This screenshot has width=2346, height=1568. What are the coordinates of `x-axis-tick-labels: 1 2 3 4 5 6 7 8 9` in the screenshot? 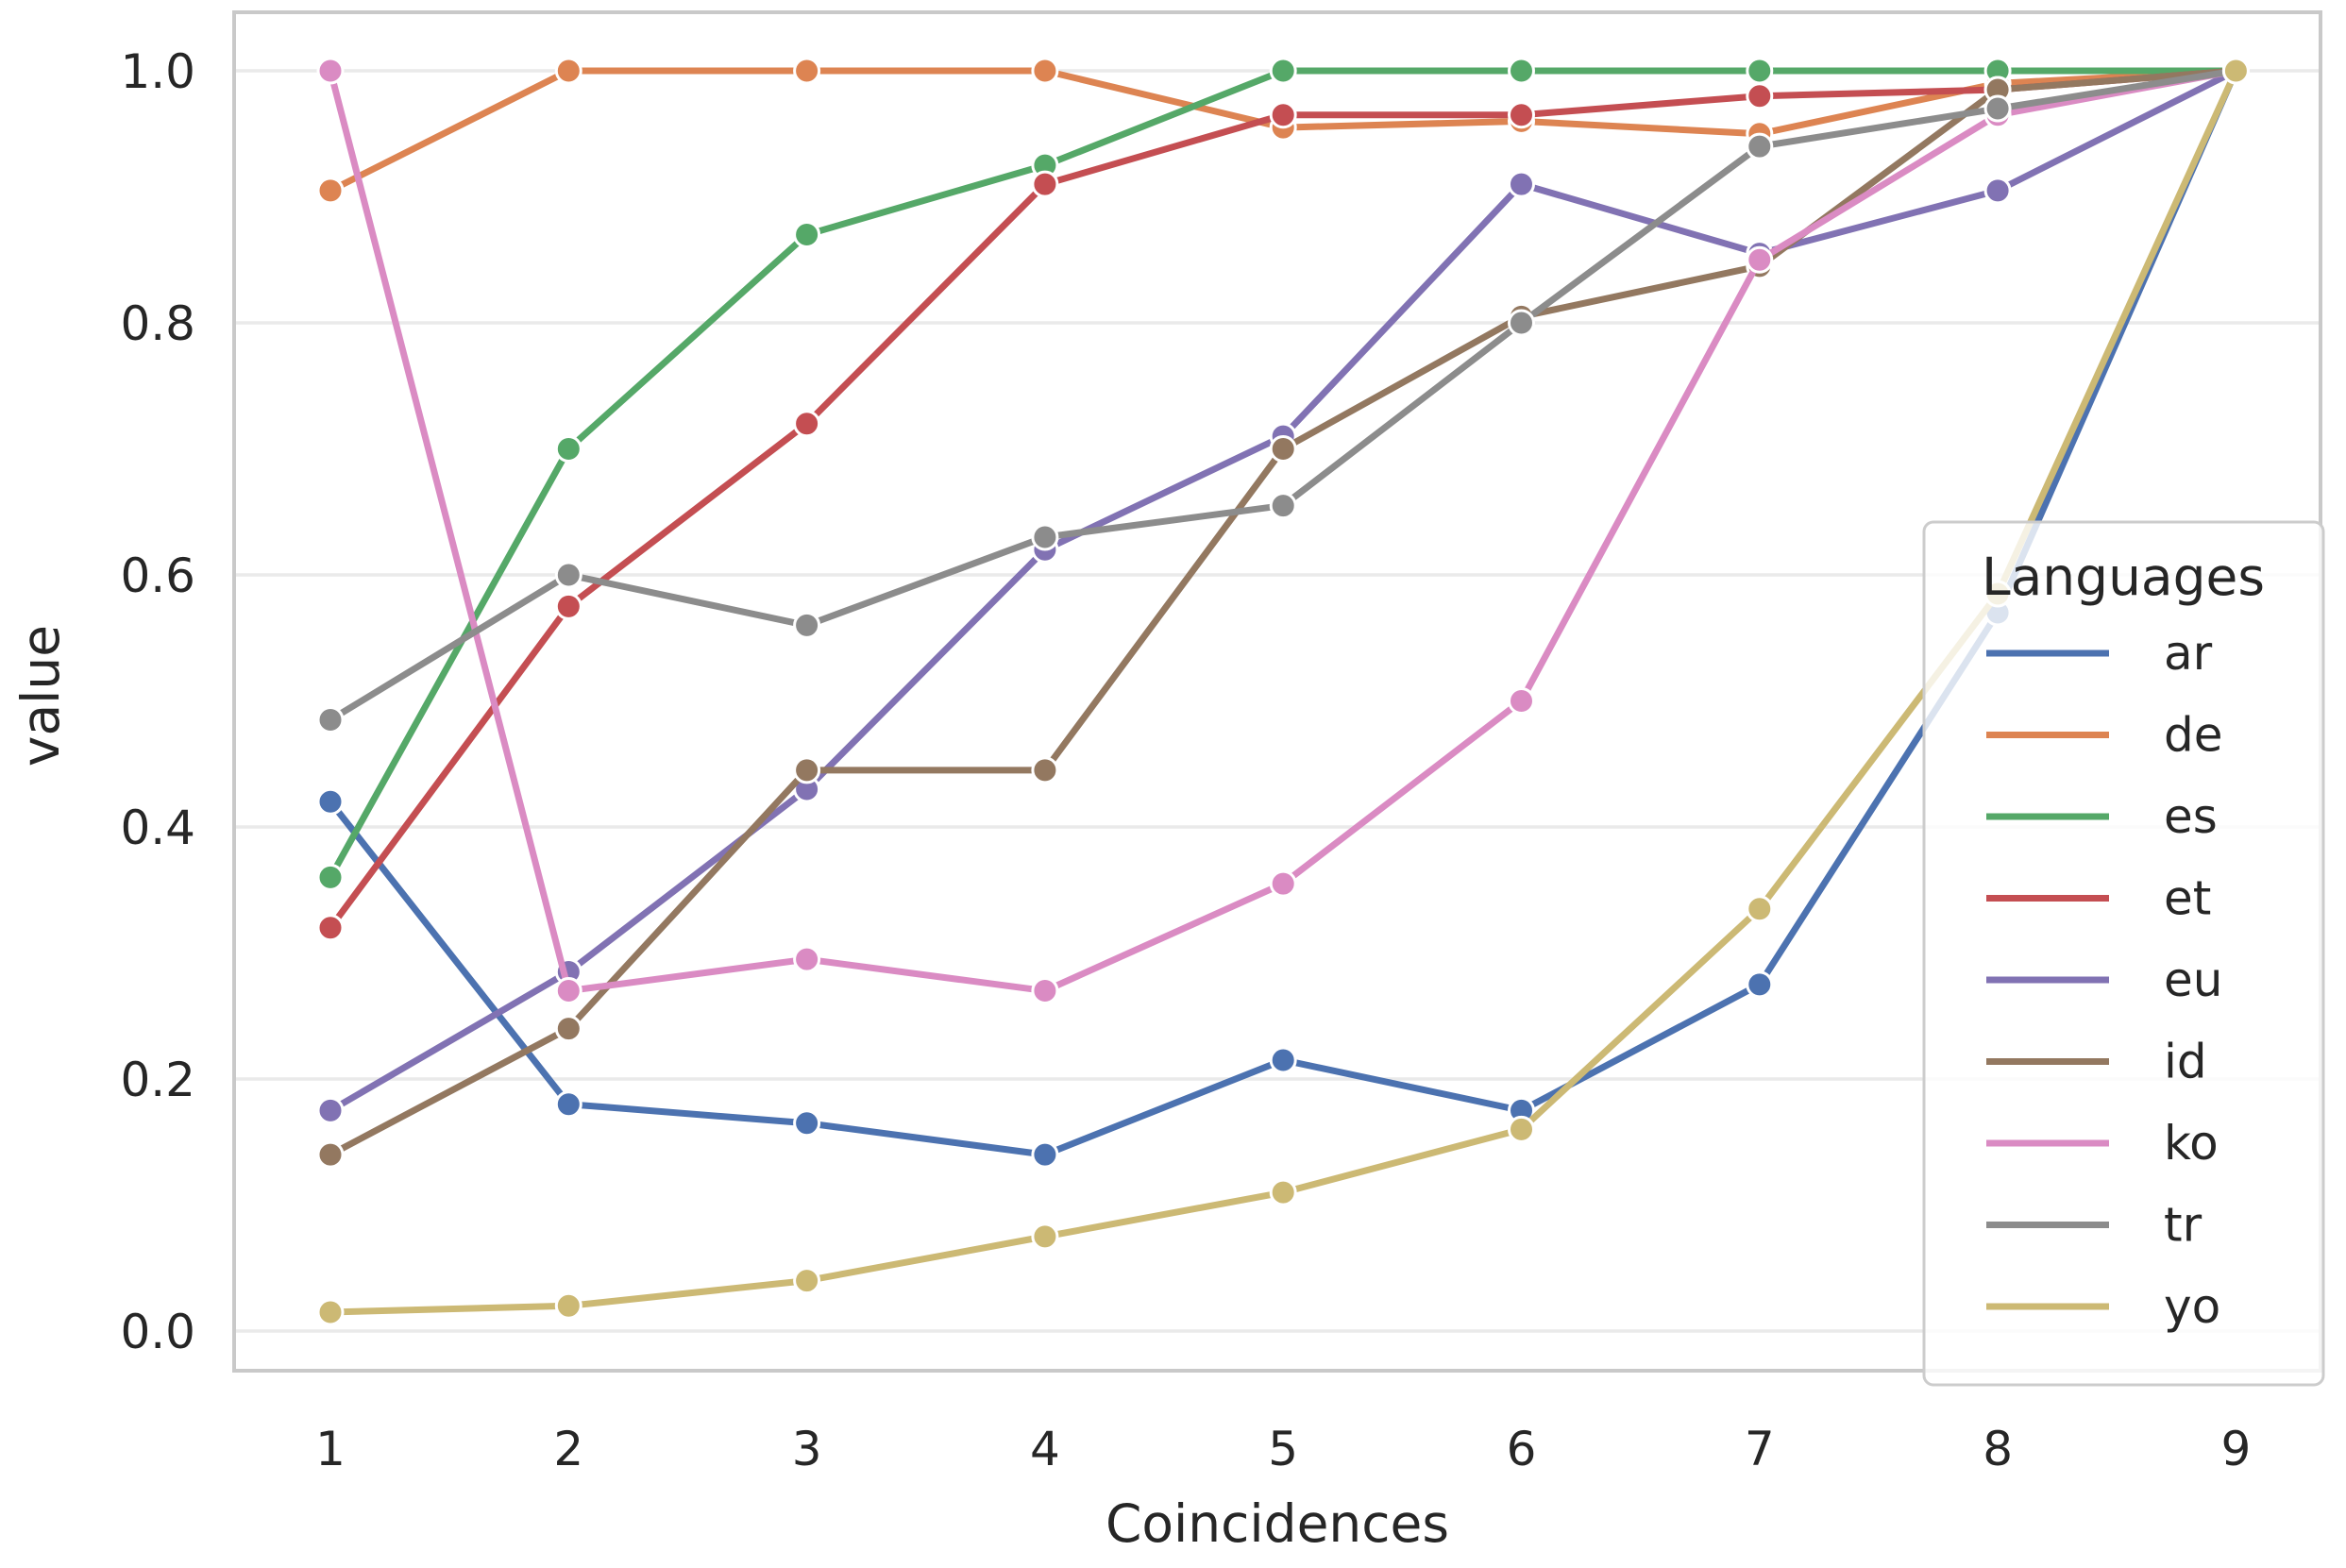 It's located at (1283, 1449).